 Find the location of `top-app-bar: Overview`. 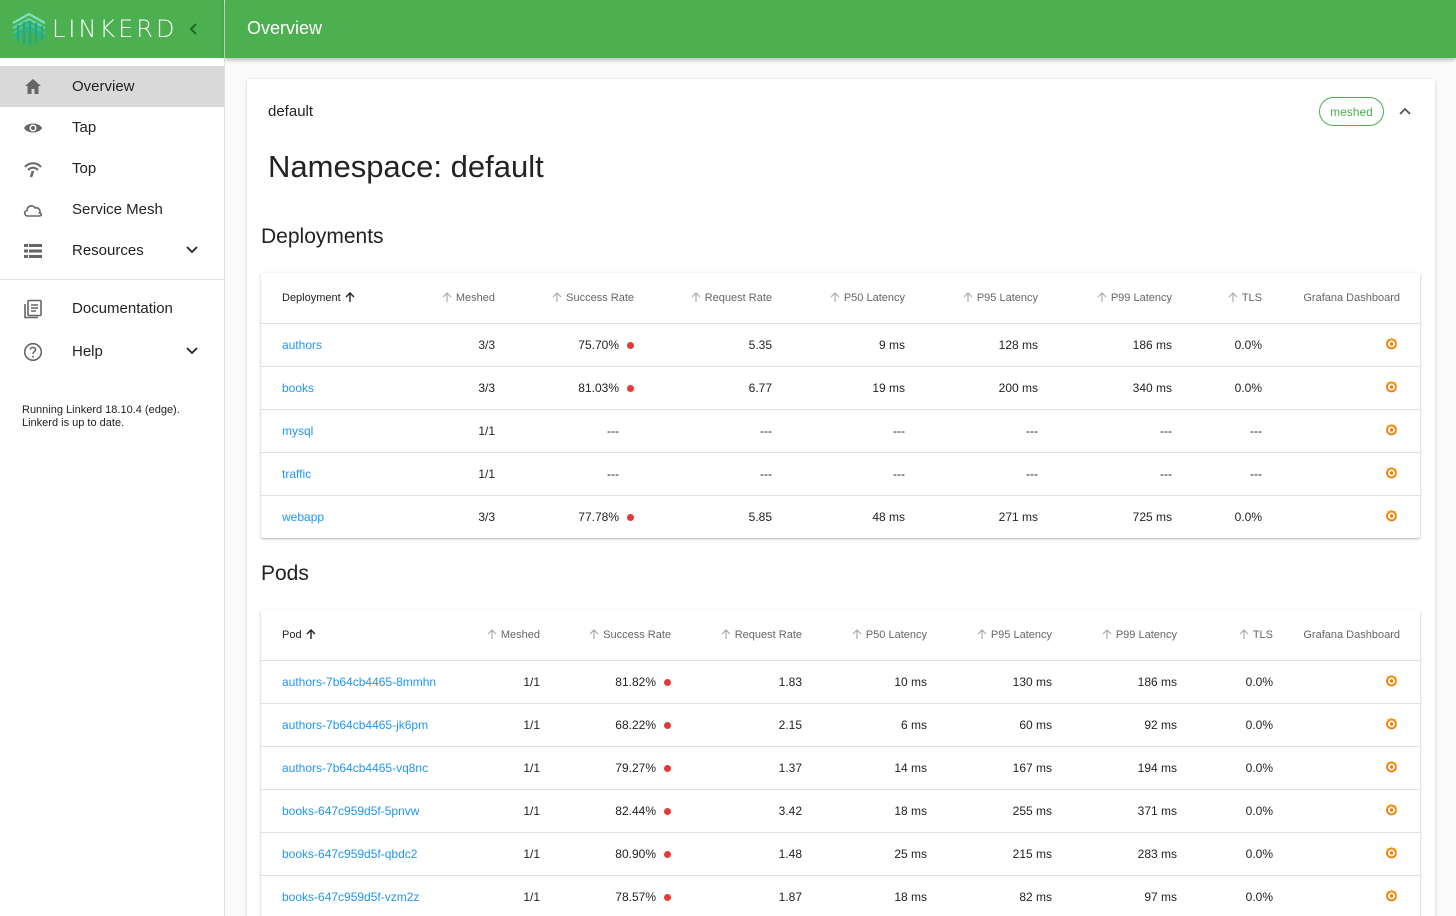

top-app-bar: Overview is located at coordinates (840, 29).